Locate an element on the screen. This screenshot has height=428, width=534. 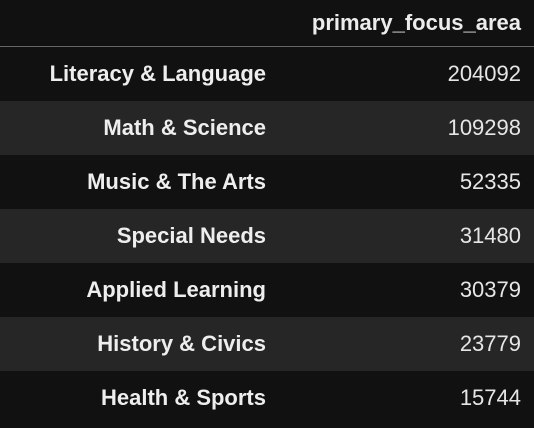
row-label: Applied Learning is located at coordinates (176, 289).